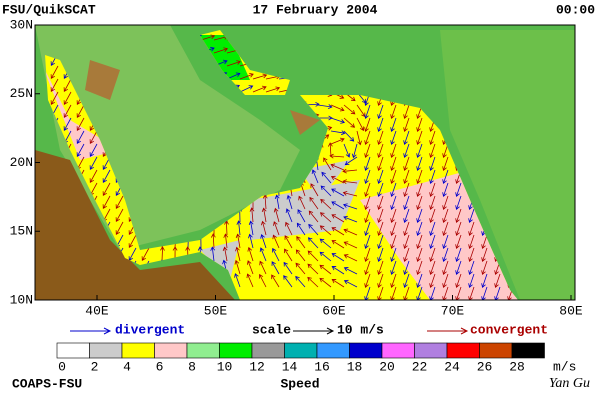 The image size is (600, 400). What do you see at coordinates (280, 220) in the screenshot?
I see `sea-gray` at bounding box center [280, 220].